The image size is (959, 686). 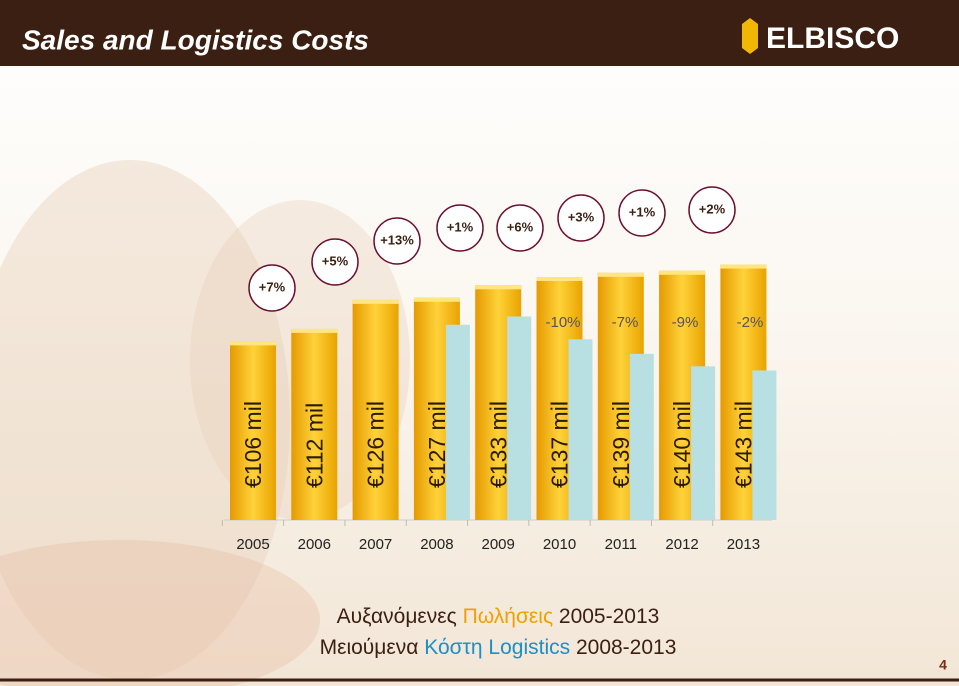 I want to click on sales-label: €112 mil, so click(x=314, y=445).